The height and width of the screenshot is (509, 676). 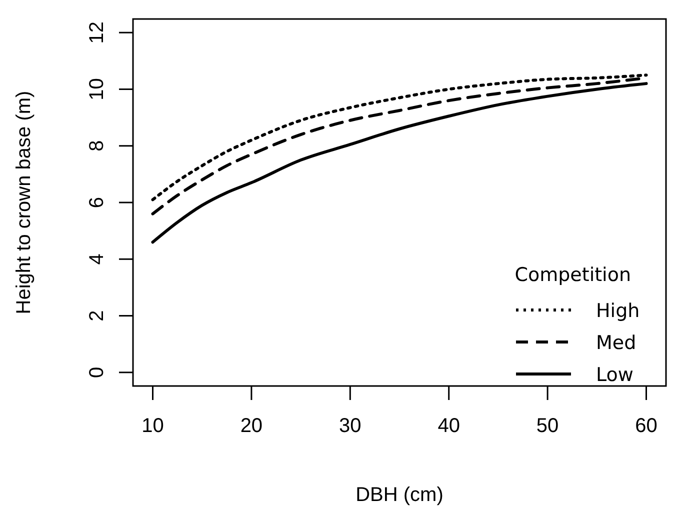 I want to click on legend-label: Low, so click(x=615, y=375).